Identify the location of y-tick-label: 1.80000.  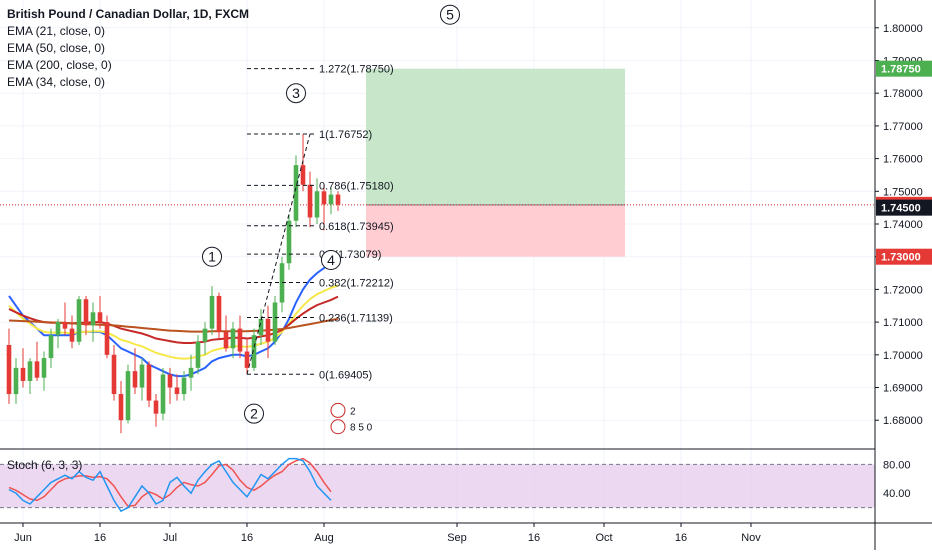
(903, 29).